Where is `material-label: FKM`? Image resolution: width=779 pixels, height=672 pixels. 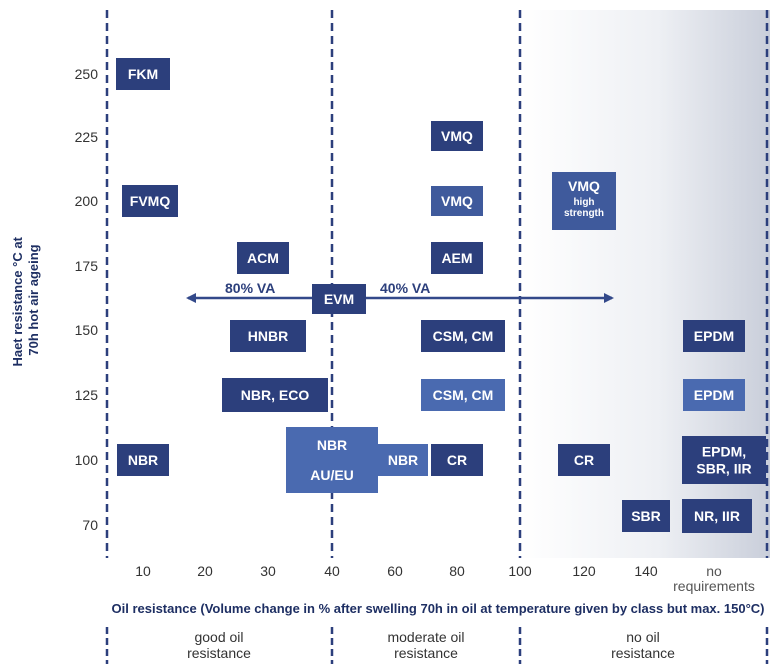 material-label: FKM is located at coordinates (143, 74).